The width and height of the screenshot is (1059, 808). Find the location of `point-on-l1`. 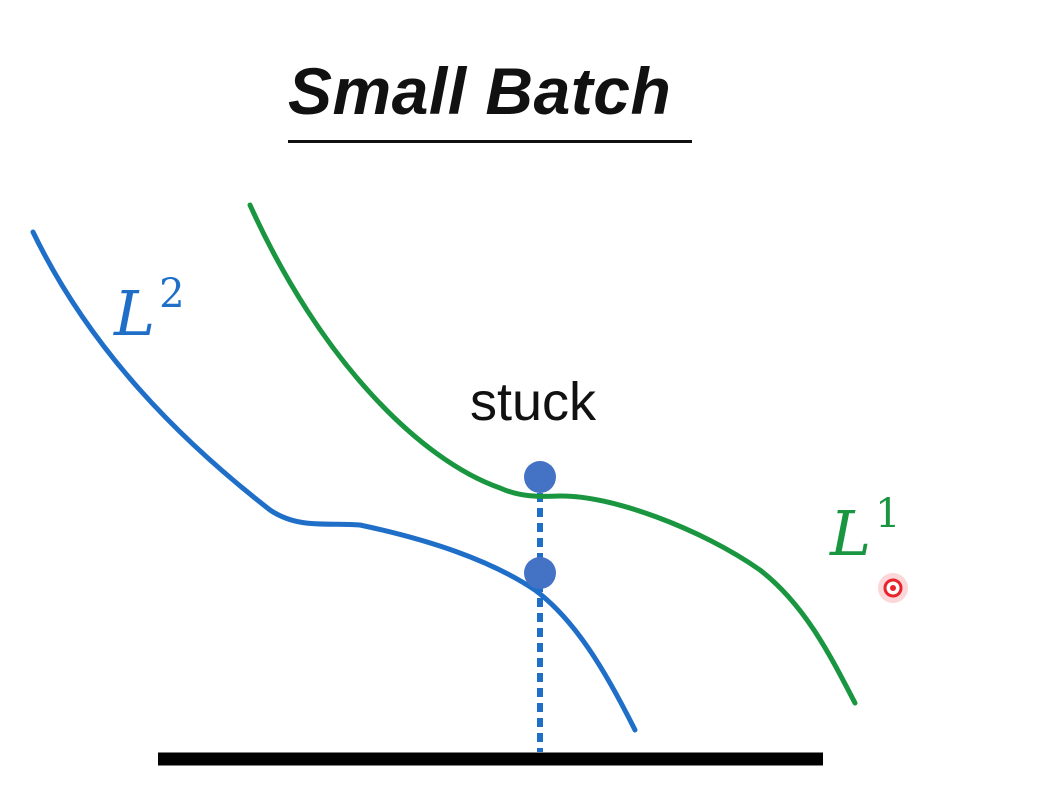

point-on-l1 is located at coordinates (540, 477).